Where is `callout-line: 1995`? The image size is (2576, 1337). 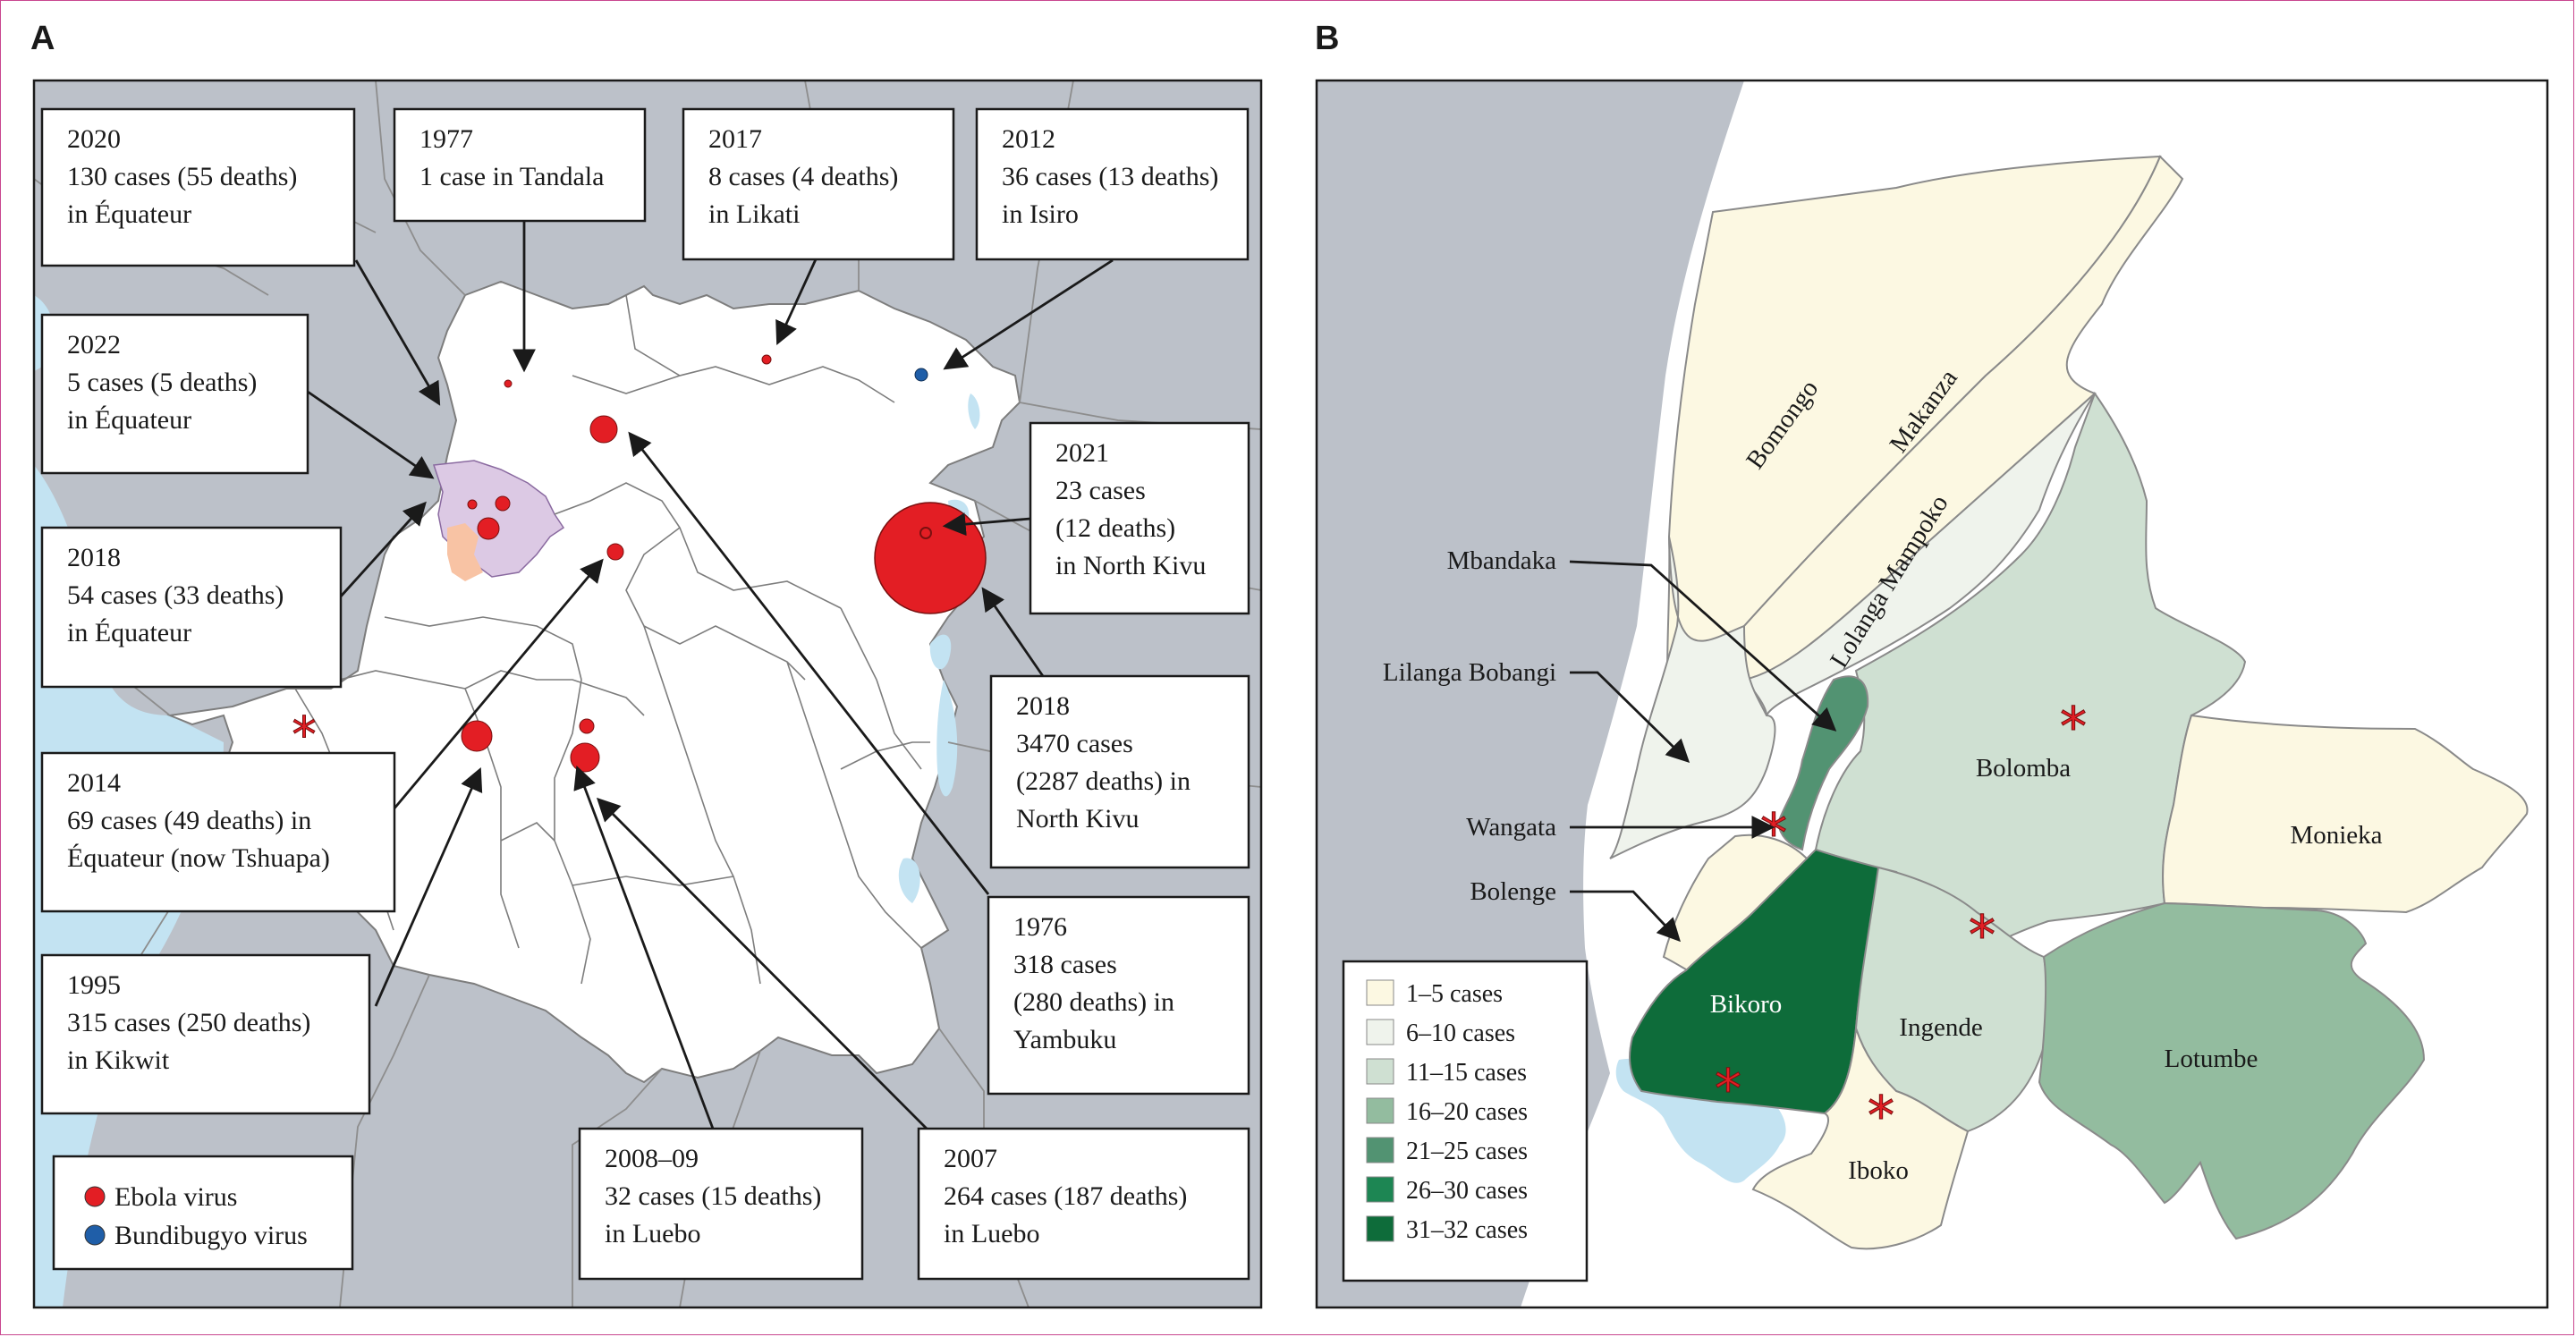
callout-line: 1995 is located at coordinates (94, 985).